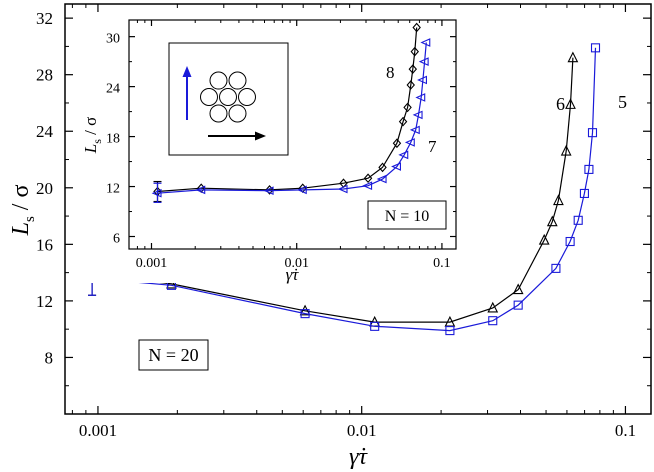  I want to click on main-n-box-label: N = 20, so click(173, 355).